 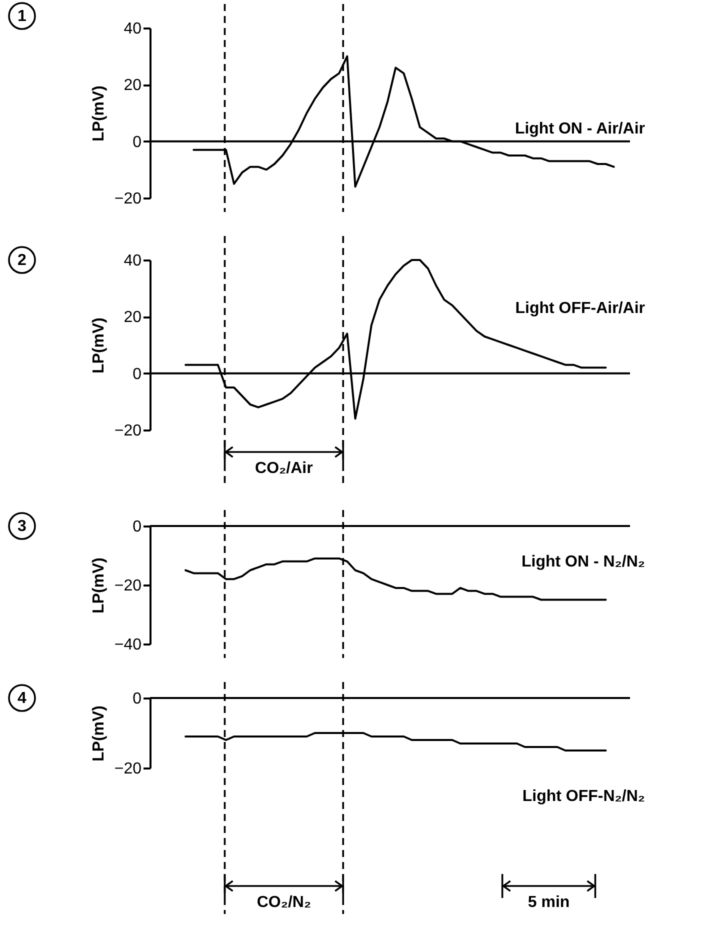 I want to click on annotation: Light OFF-Air/Air, so click(x=580, y=309).